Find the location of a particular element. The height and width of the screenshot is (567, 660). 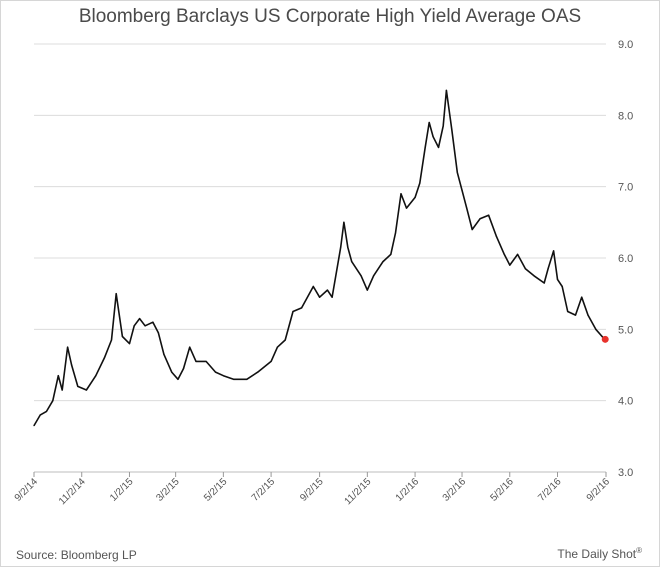

y-tick-label: 7.0 is located at coordinates (625, 188).